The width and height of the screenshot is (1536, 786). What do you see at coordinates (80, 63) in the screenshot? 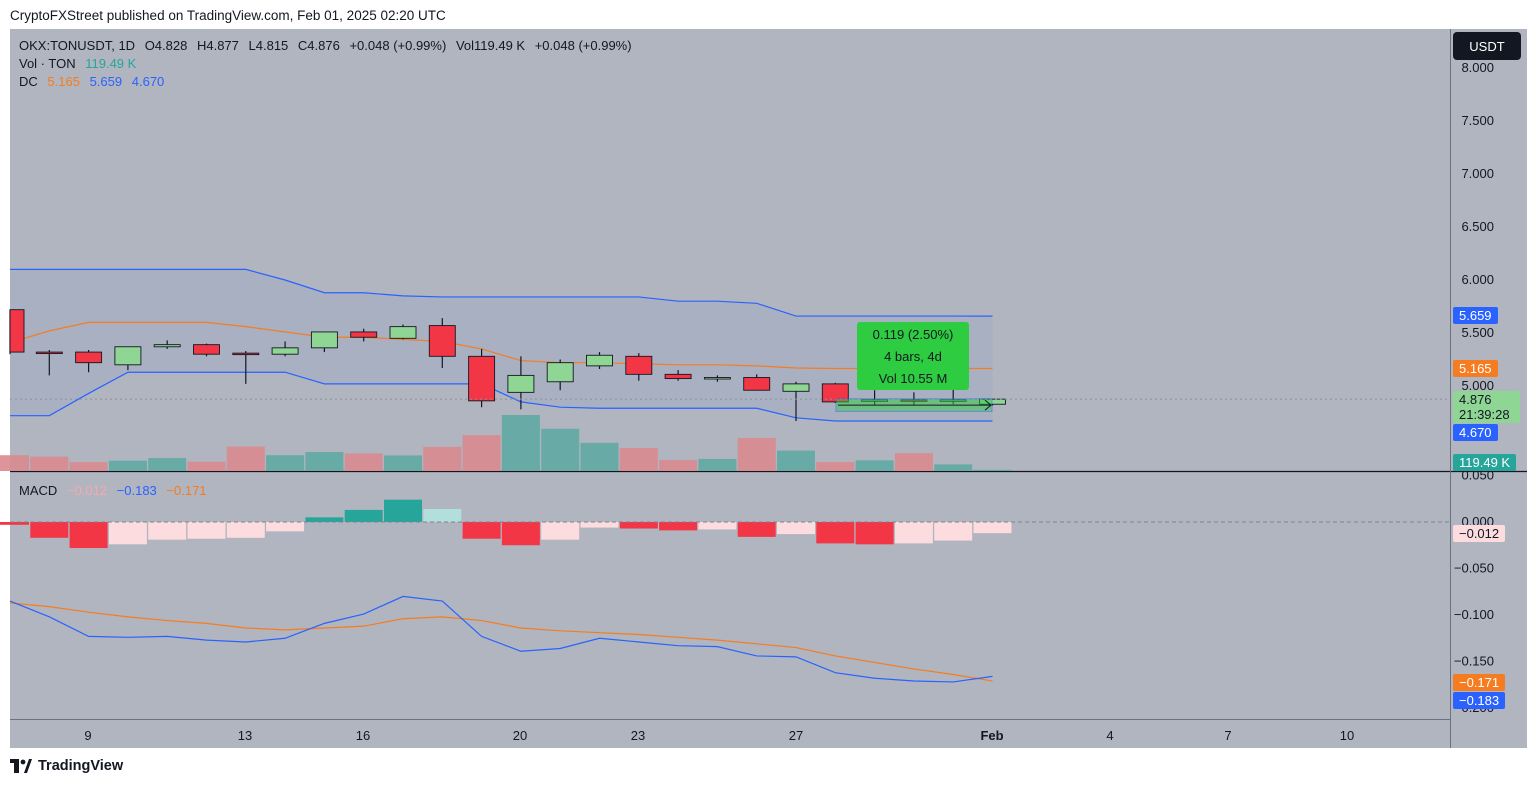
I see `volume-legend: Vol · TON 119.49 K` at bounding box center [80, 63].